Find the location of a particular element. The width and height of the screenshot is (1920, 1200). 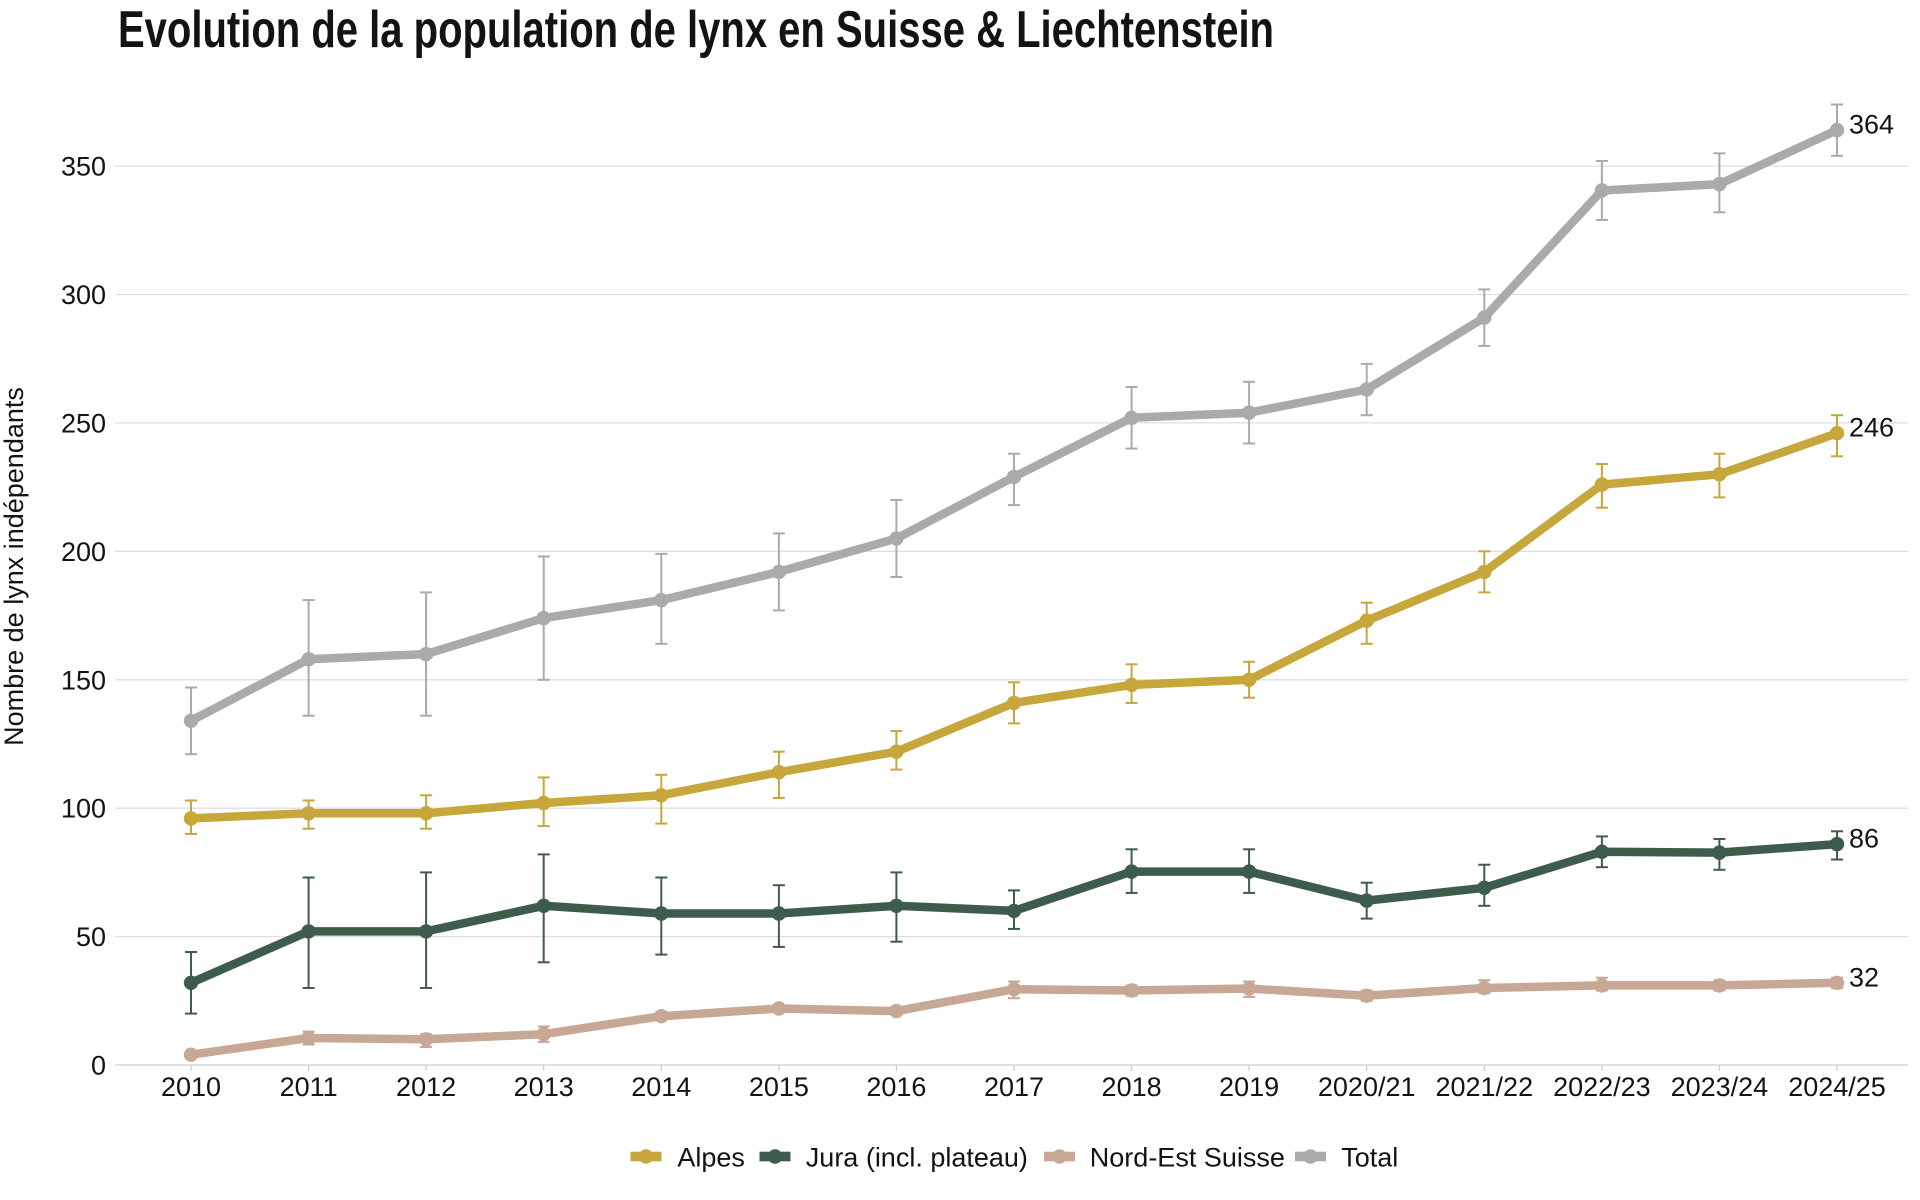

svg-text: 2015 is located at coordinates (779, 1087).